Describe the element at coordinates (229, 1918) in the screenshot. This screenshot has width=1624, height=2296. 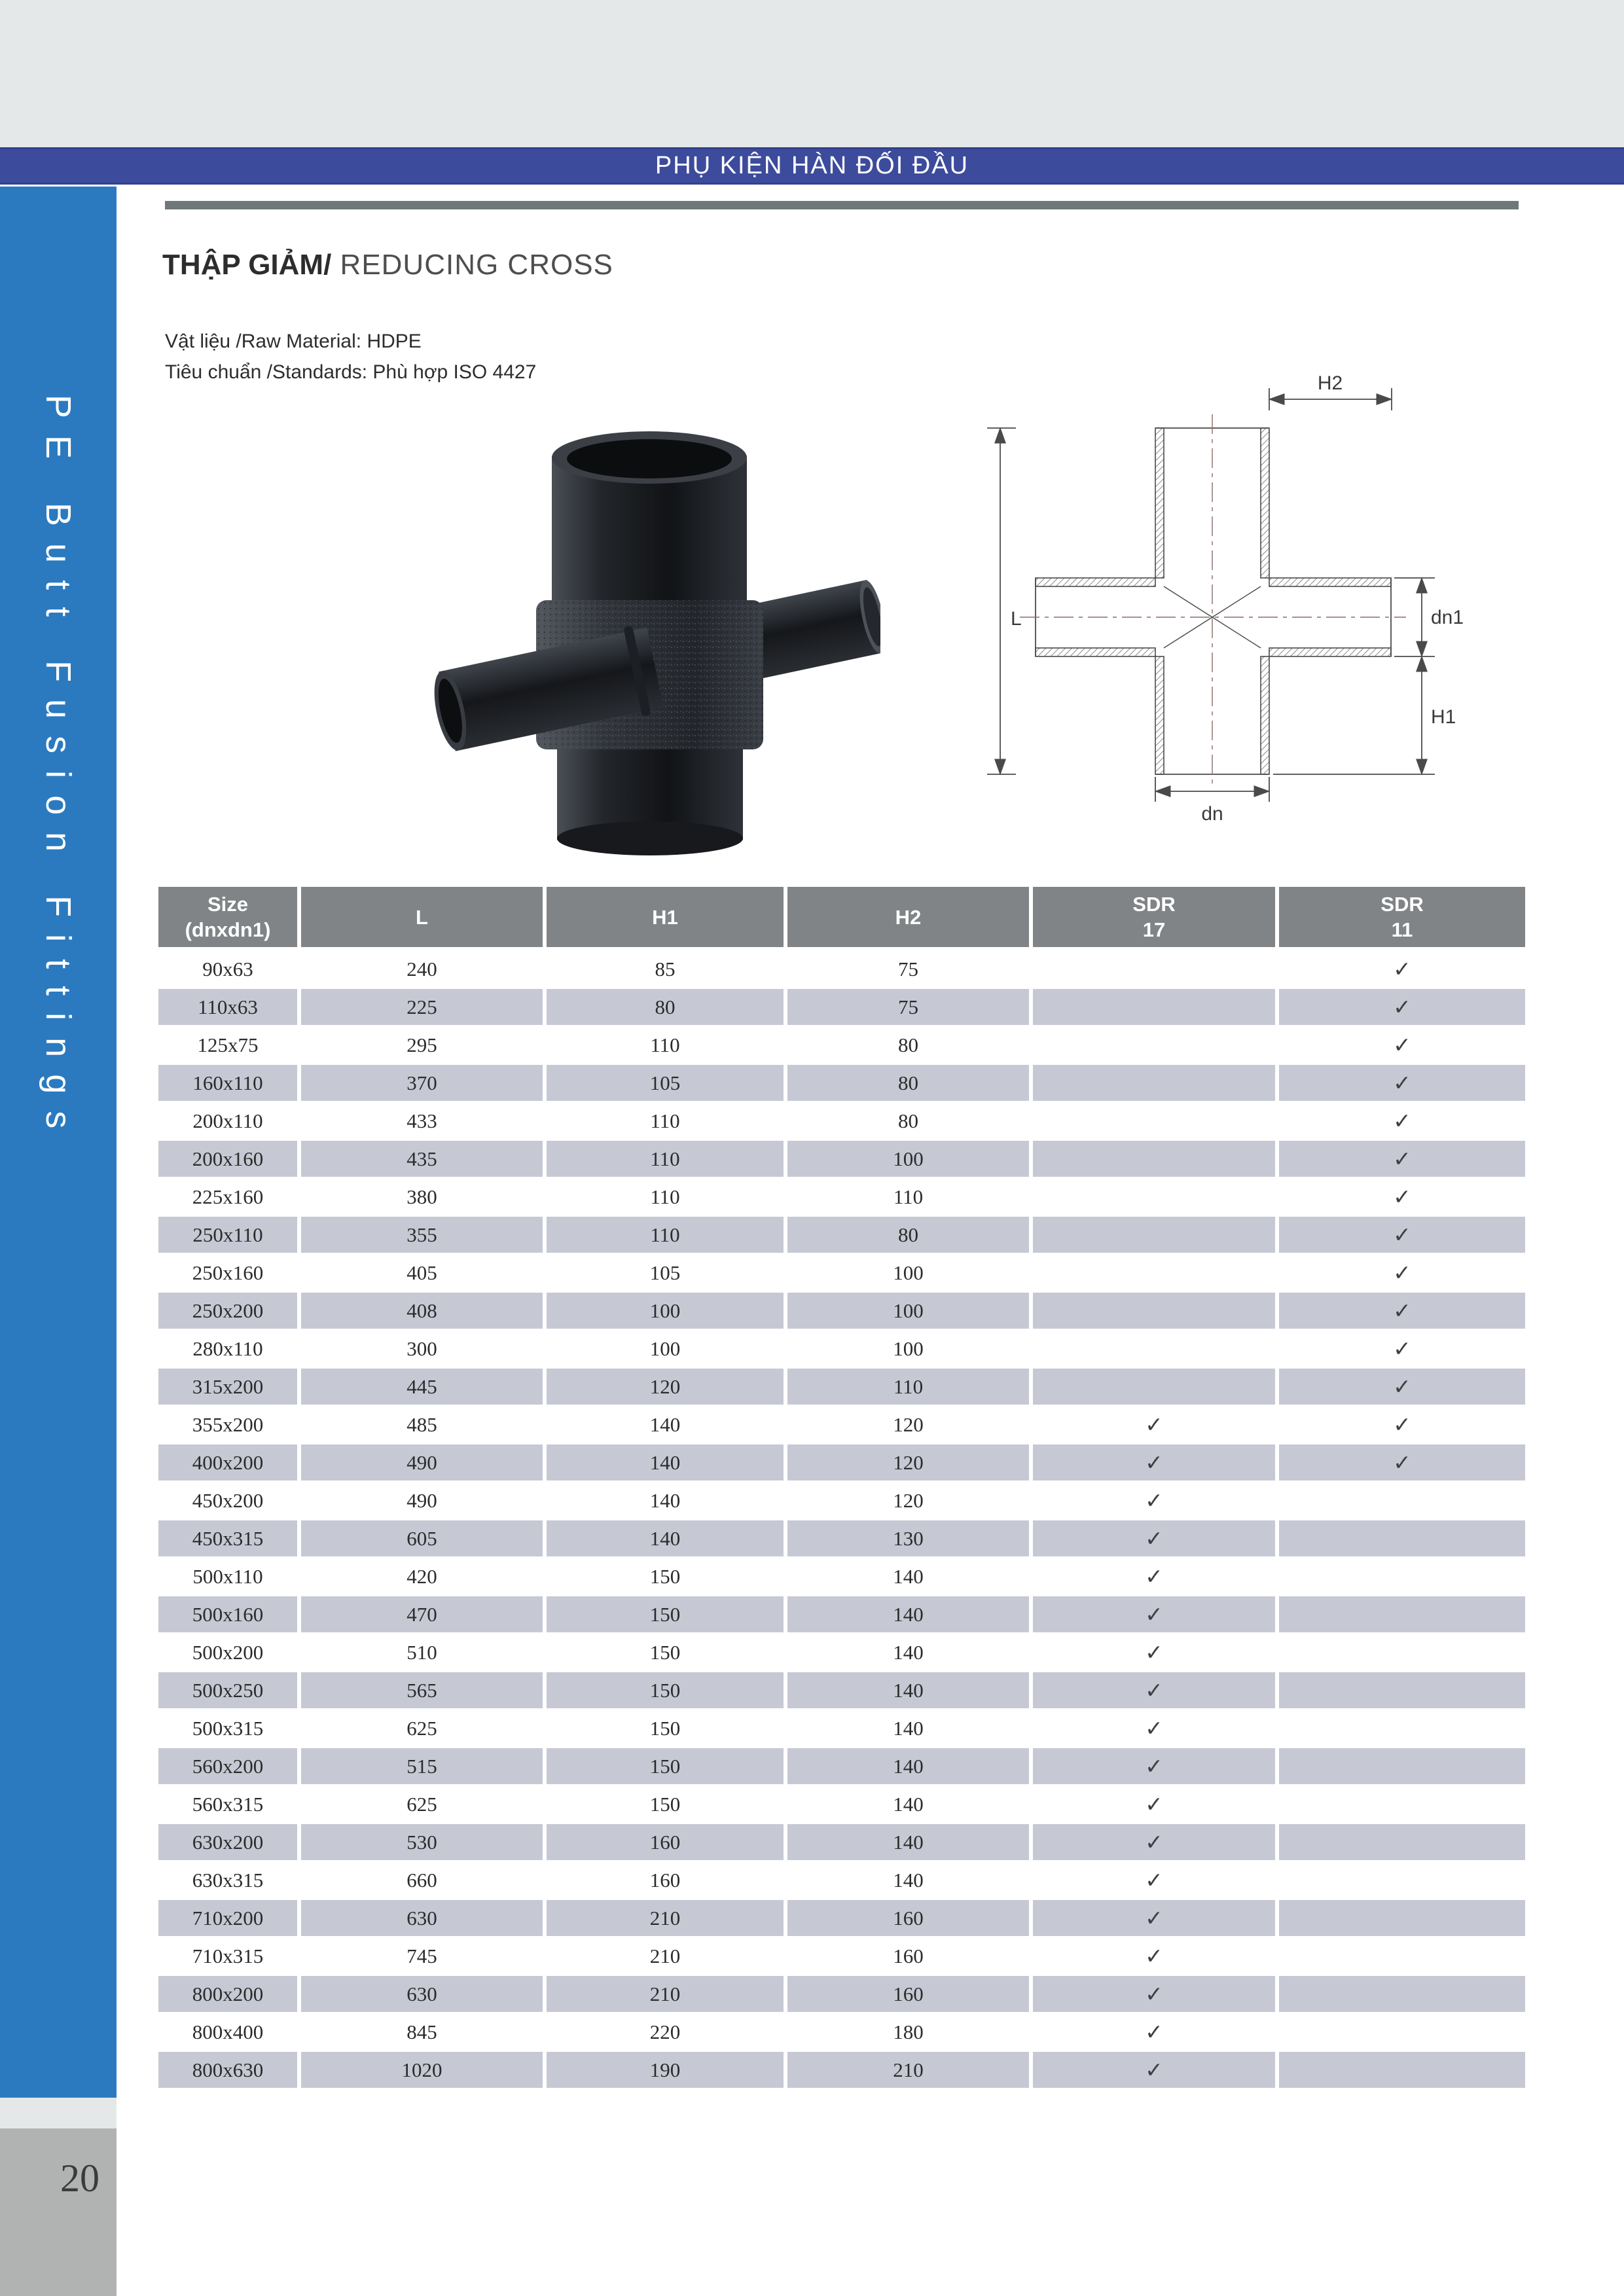
I see `size-cell: 710x200` at that location.